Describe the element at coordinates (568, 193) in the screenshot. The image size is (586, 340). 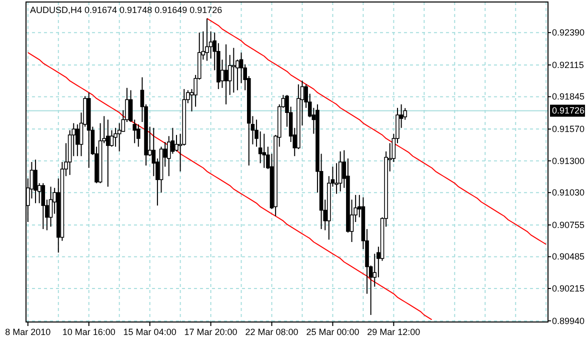
I see `y-tick-label: 0.91030` at that location.